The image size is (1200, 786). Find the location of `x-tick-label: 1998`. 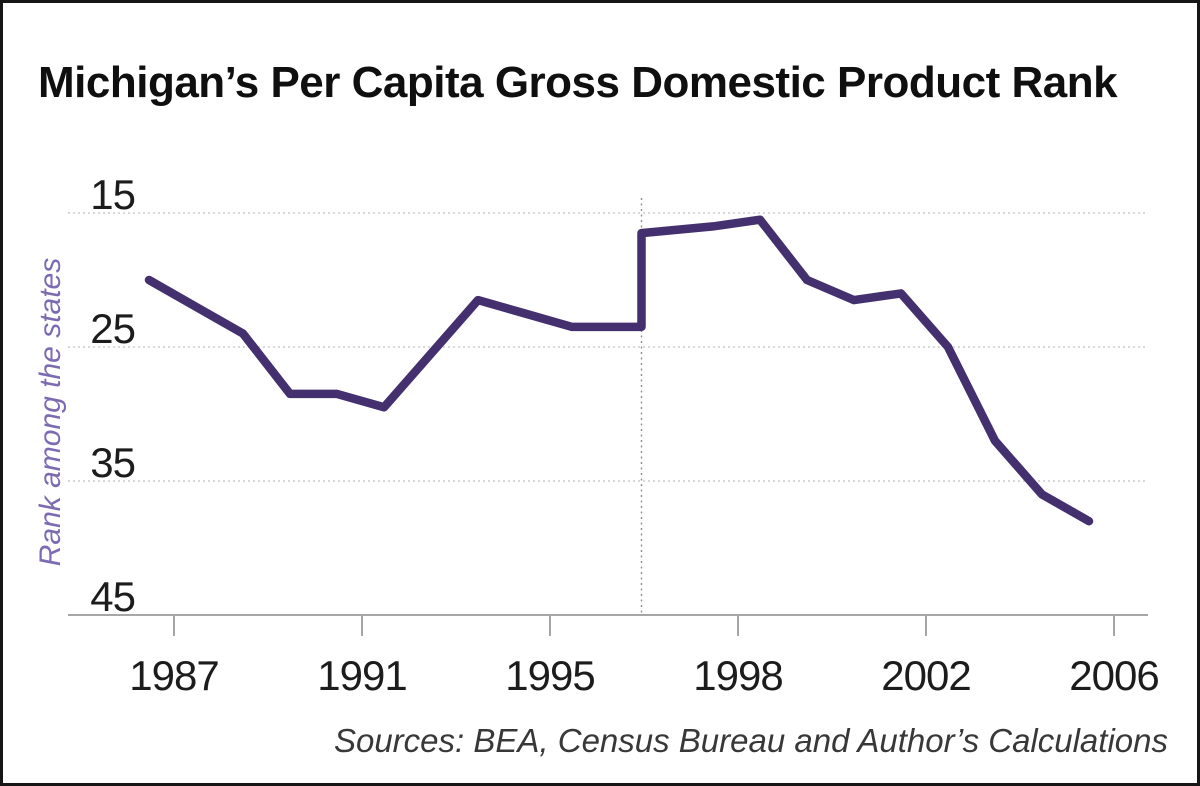

x-tick-label: 1998 is located at coordinates (738, 675).